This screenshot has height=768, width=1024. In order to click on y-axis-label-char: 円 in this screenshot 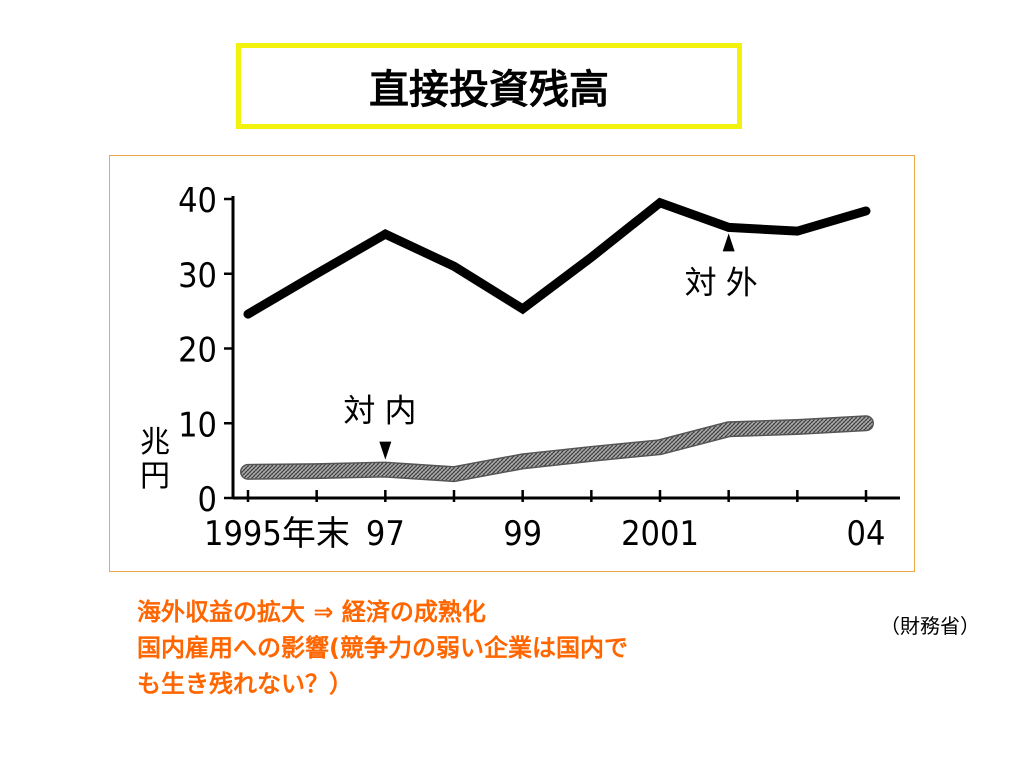, I will do `click(155, 476)`.